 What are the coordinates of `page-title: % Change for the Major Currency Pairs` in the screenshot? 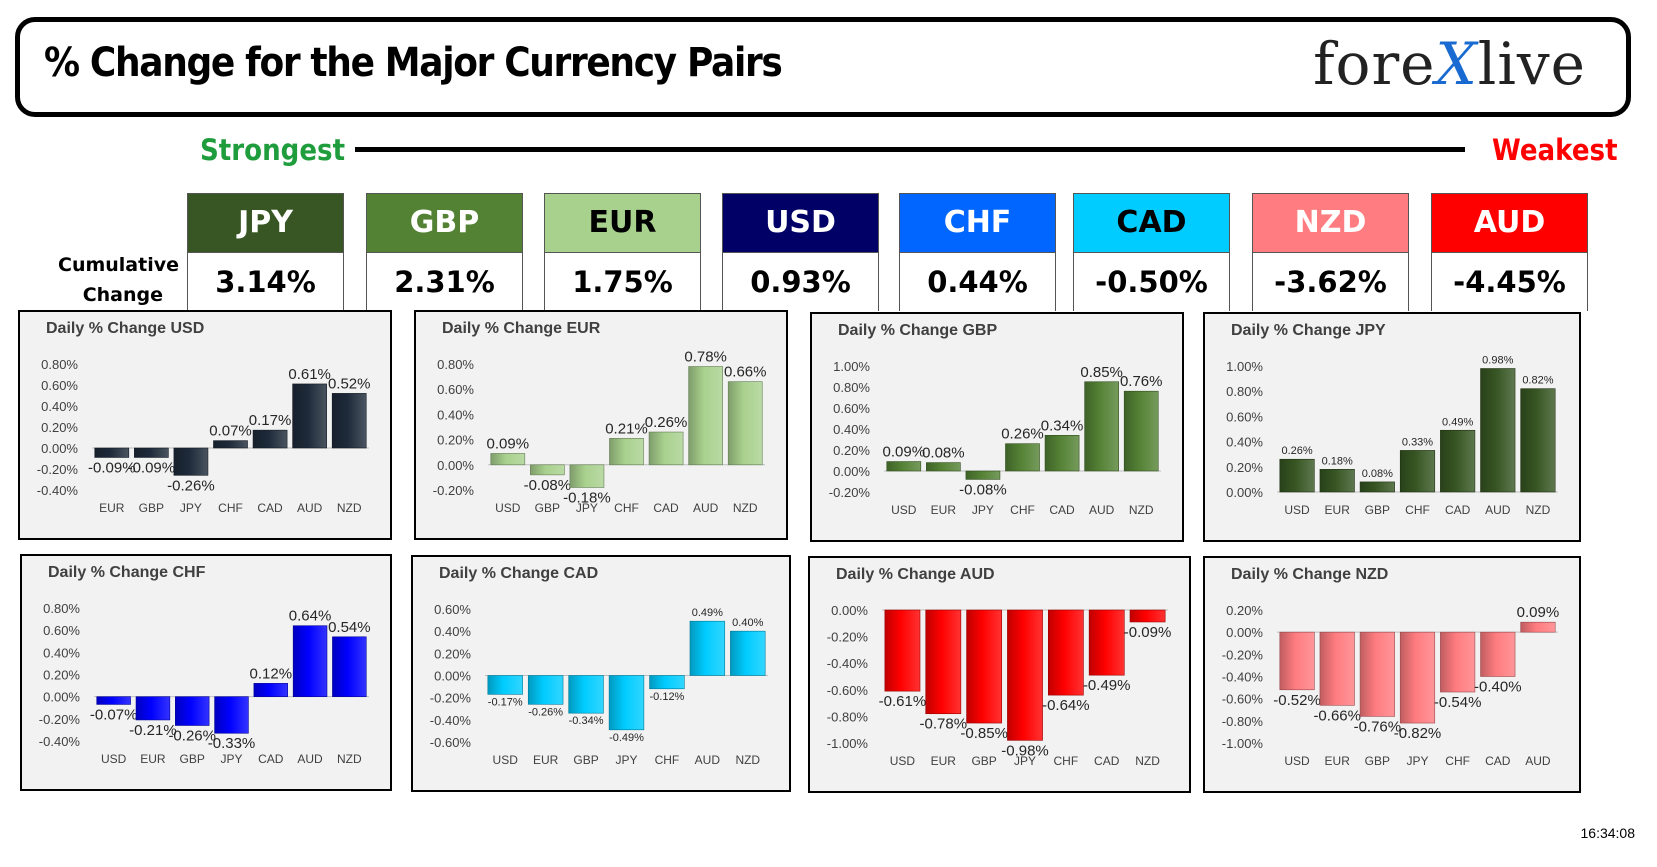 It's located at (413, 63).